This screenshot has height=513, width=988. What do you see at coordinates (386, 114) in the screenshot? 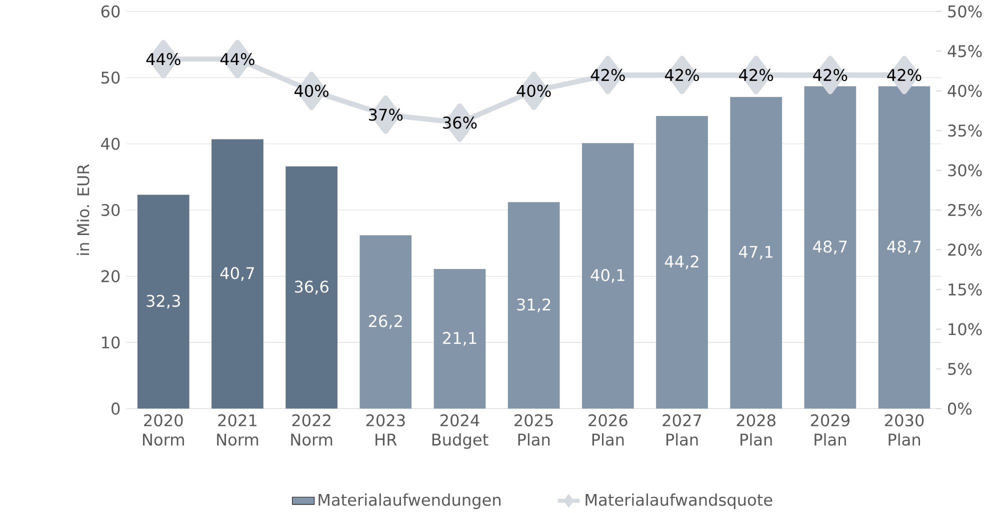
I see `data-label: 37%` at bounding box center [386, 114].